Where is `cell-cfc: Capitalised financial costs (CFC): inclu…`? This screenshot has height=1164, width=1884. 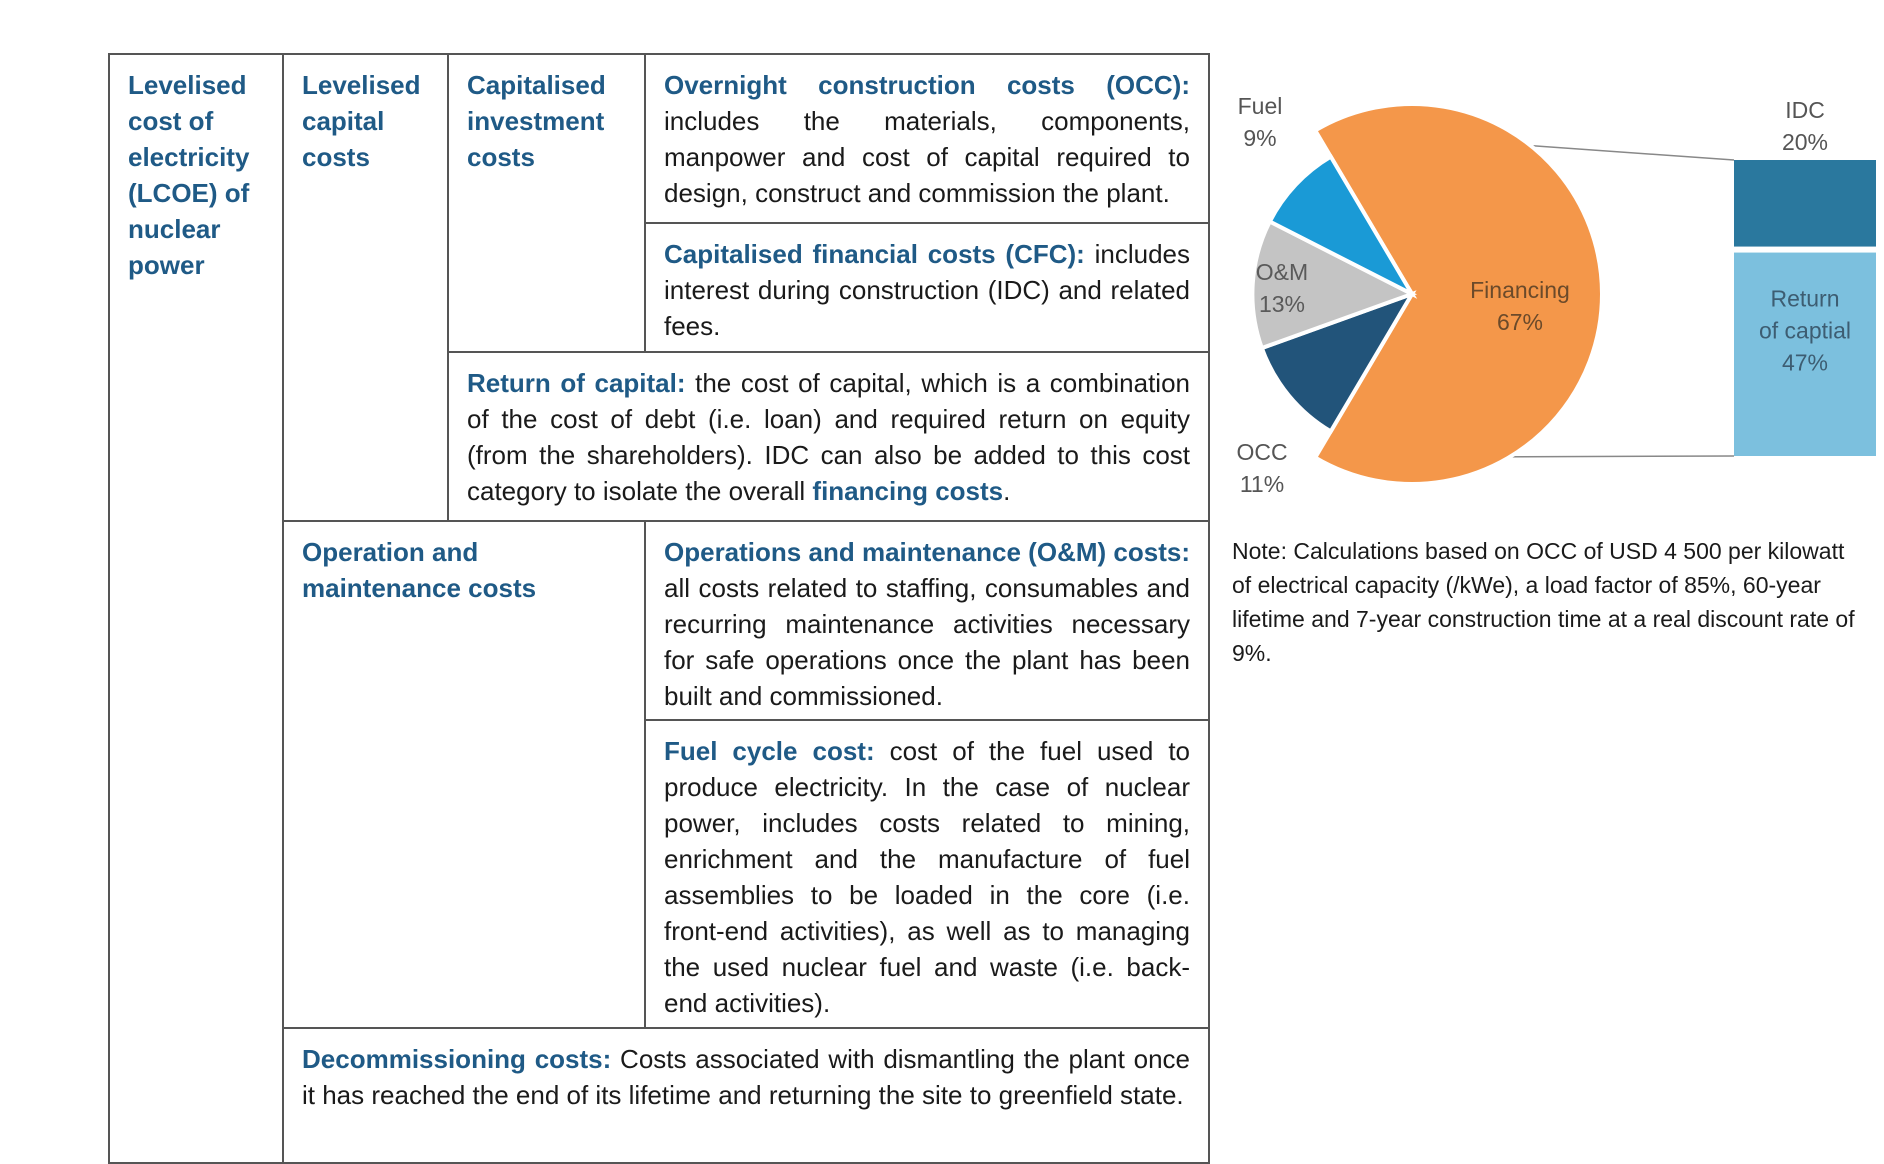
cell-cfc: Capitalised financial costs (CFC): inclu… is located at coordinates (927, 287).